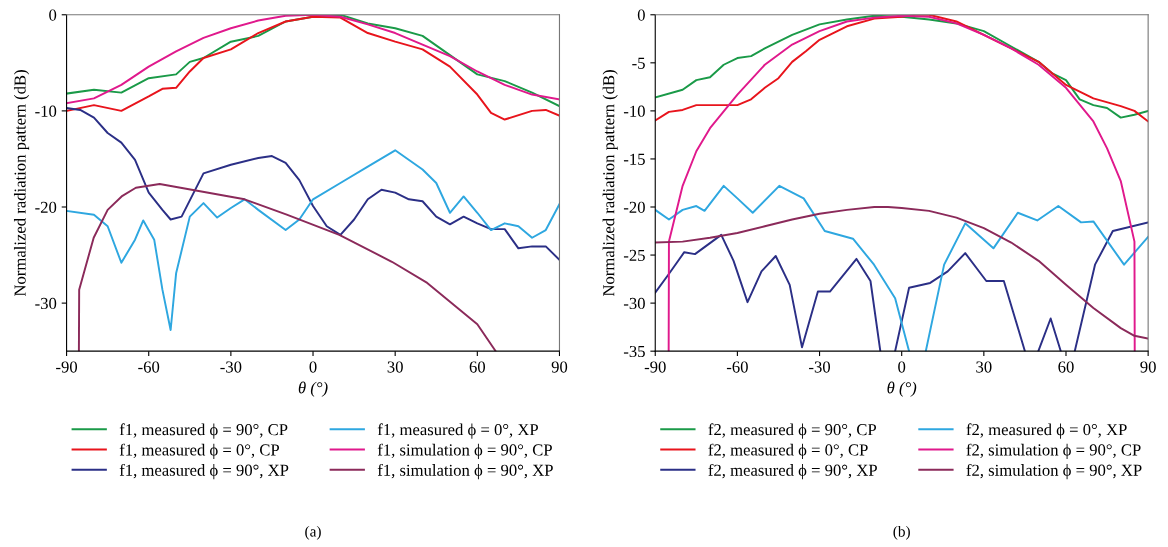 The image size is (1168, 547). Describe the element at coordinates (199, 451) in the screenshot. I see `legend-label: f1, measured ϕ = 0°, CP` at that location.